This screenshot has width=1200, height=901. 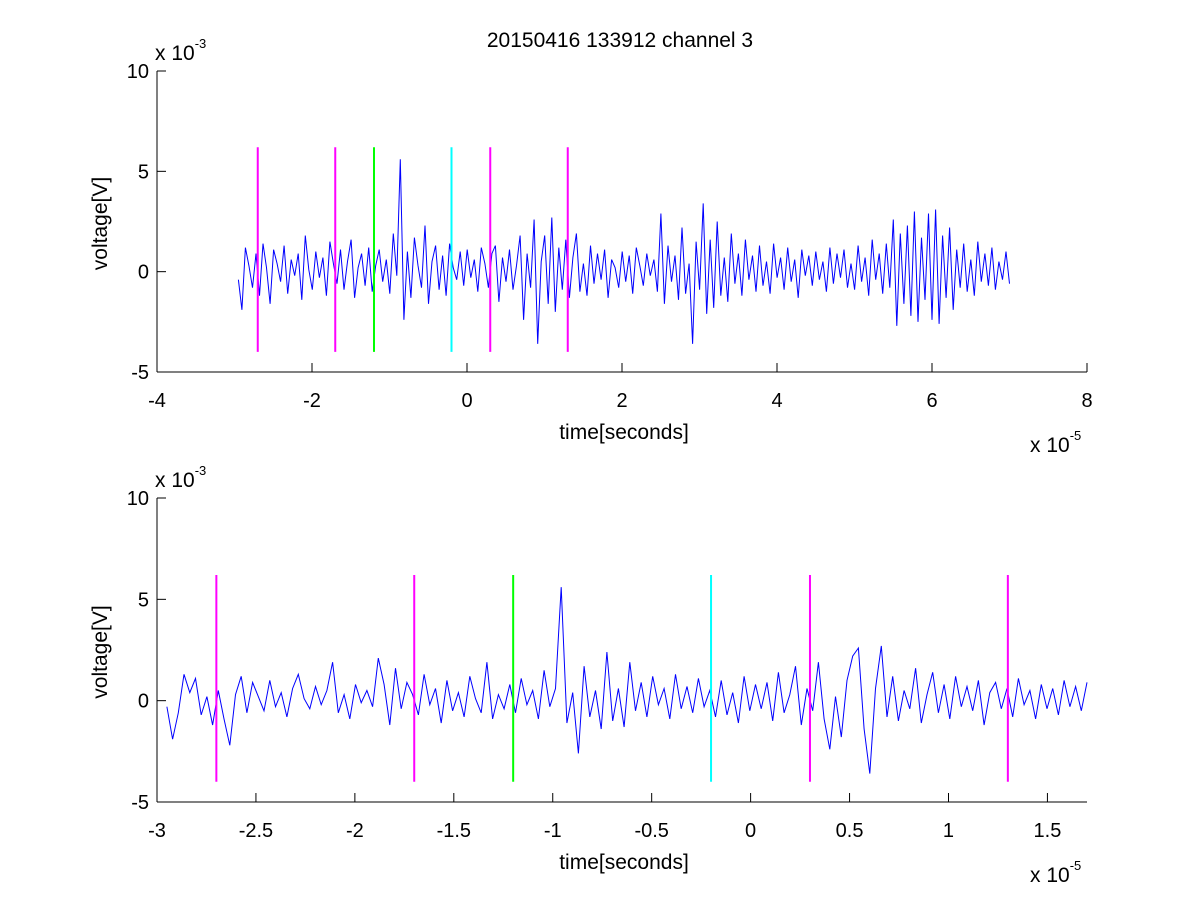 I want to click on figure-title: 20150416 133912 channel 3, so click(x=620, y=40).